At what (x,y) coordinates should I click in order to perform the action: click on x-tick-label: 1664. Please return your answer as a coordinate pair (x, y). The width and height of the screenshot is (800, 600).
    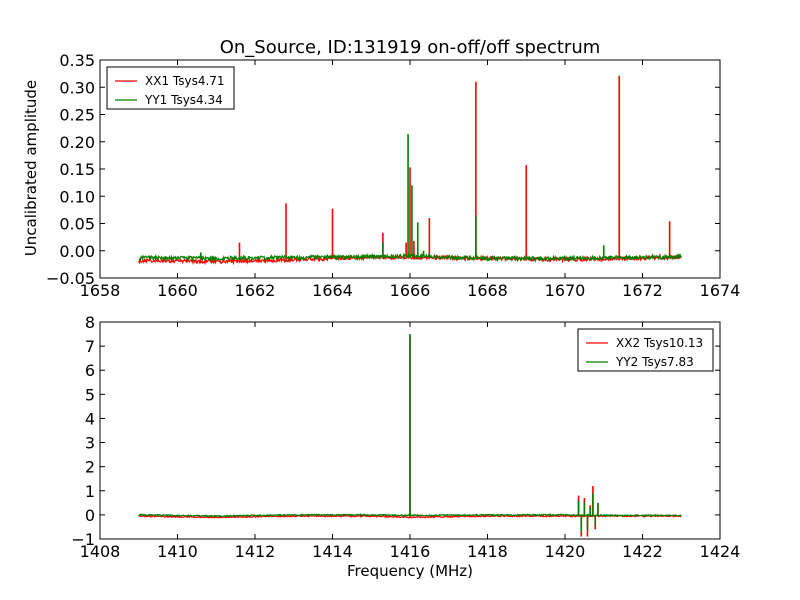
    Looking at the image, I should click on (332, 290).